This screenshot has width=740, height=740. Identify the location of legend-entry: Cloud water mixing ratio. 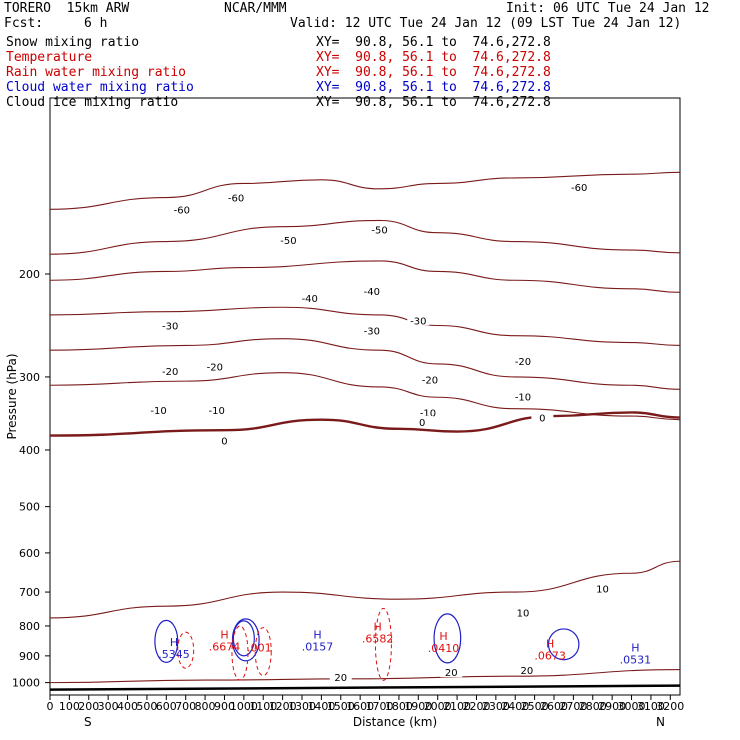
(100, 87).